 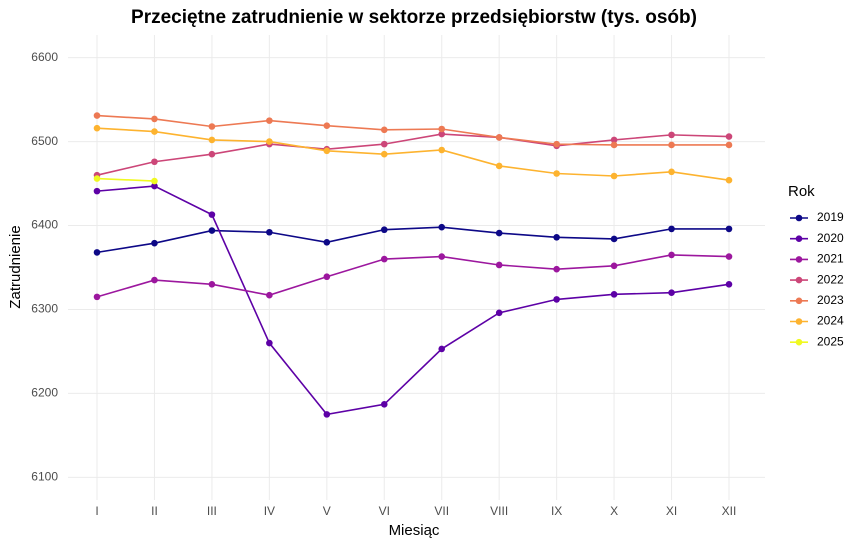 I want to click on legend-label: 2024, so click(x=830, y=321).